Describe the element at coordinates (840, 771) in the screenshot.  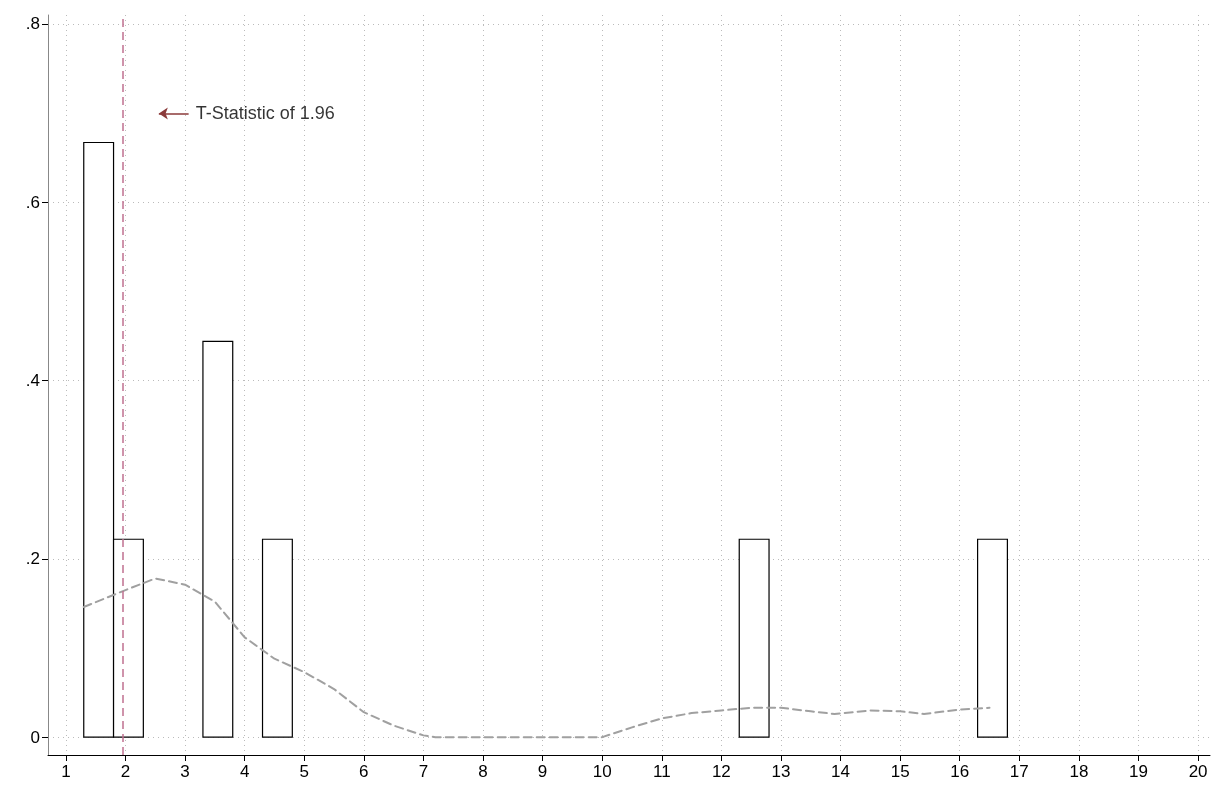
I see `x-tick-label: 14` at that location.